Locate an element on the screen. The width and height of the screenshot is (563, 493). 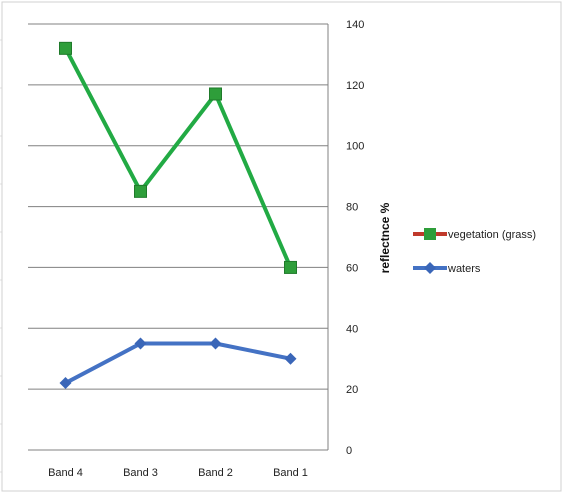
legend-label: waters is located at coordinates (464, 269).